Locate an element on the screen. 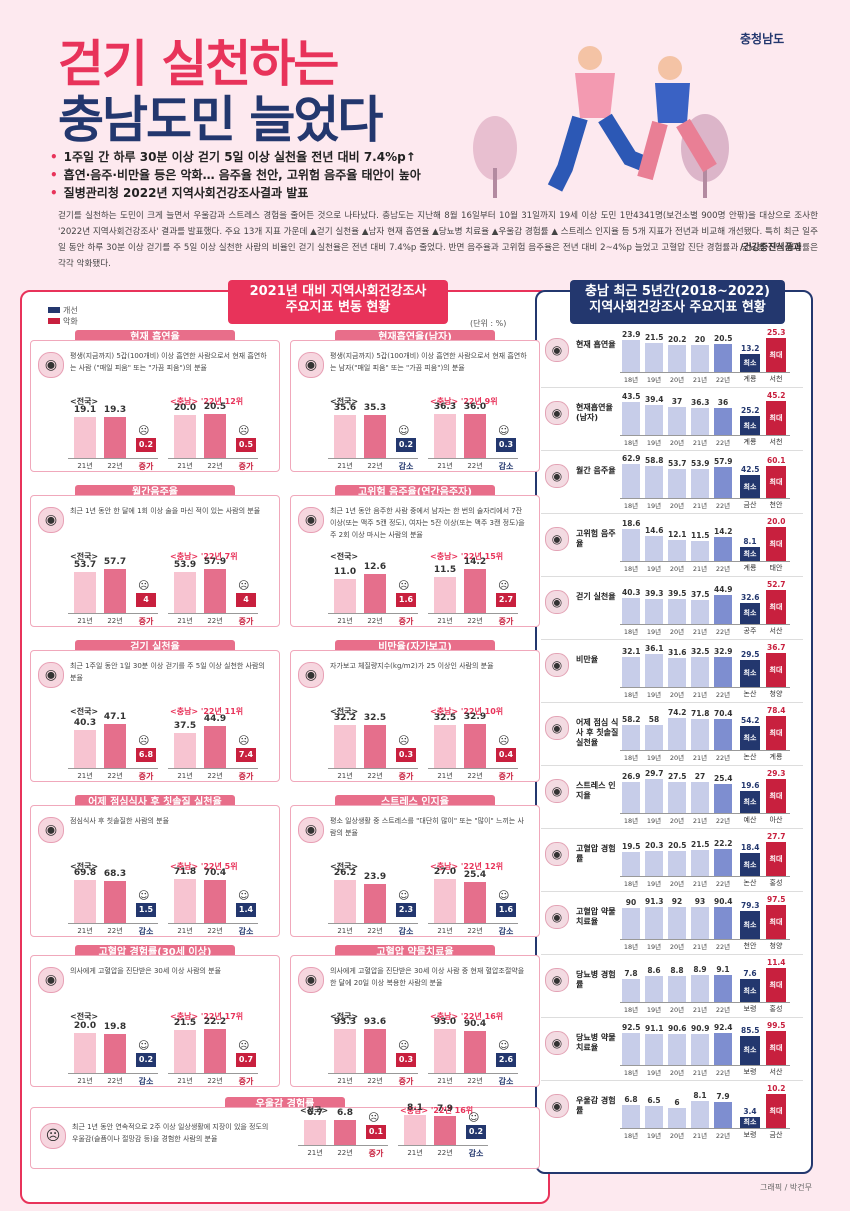  change-badge: 0.7 is located at coordinates (246, 1060).